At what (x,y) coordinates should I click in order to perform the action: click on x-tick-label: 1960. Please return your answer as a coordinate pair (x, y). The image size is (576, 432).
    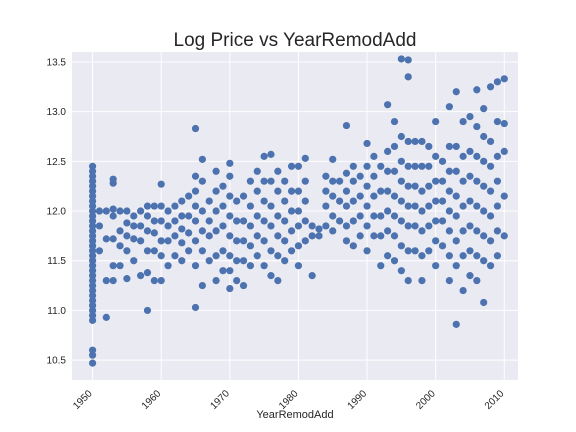
    Looking at the image, I should click on (152, 400).